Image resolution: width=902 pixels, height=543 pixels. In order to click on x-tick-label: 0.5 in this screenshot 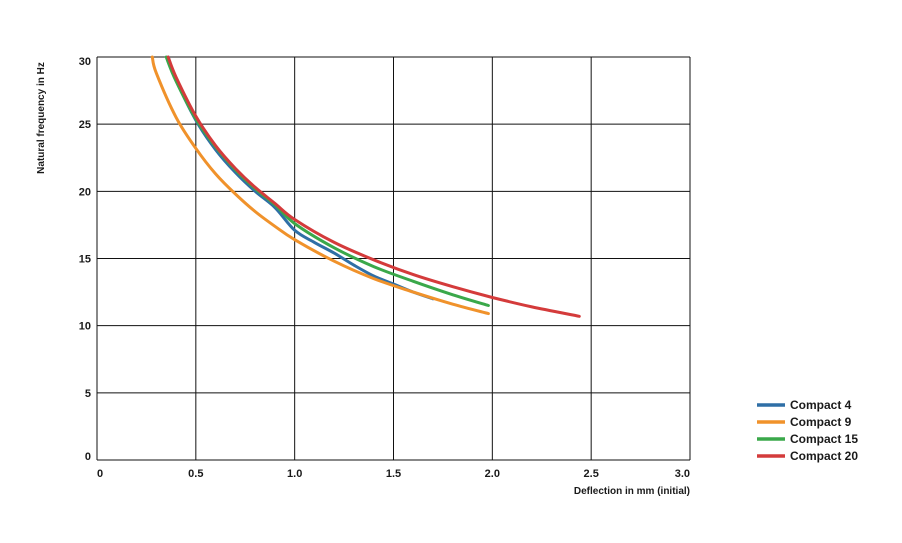, I will do `click(195, 474)`.